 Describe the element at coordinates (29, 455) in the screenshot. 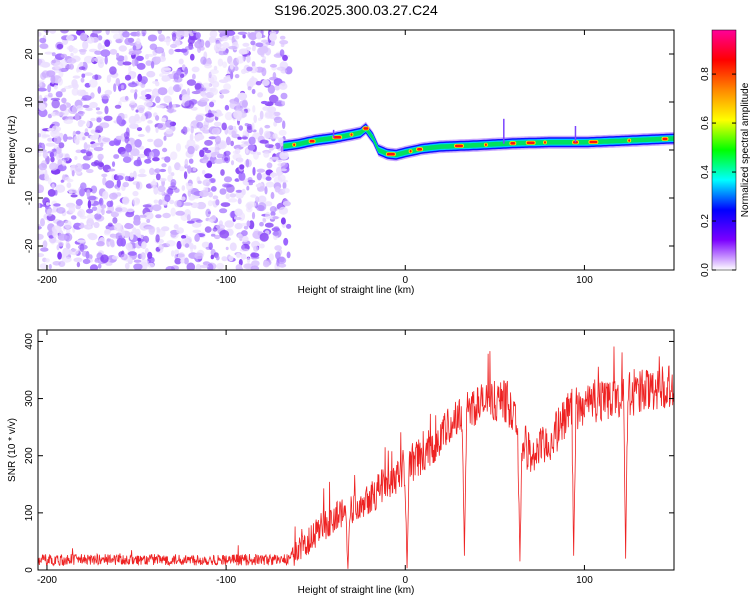

I see `y-tick-label: 200` at that location.